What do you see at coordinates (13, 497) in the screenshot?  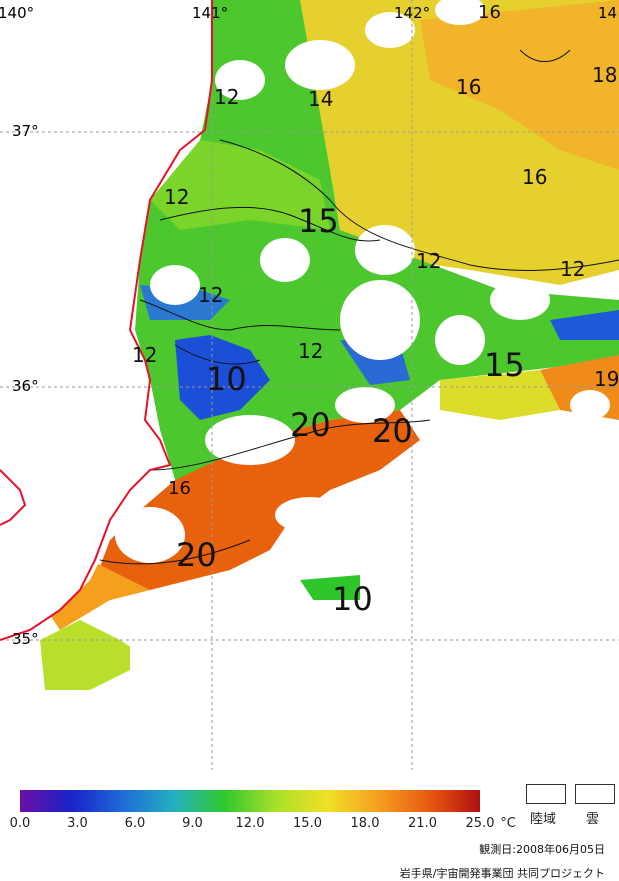 I see `coastline-inlet` at bounding box center [13, 497].